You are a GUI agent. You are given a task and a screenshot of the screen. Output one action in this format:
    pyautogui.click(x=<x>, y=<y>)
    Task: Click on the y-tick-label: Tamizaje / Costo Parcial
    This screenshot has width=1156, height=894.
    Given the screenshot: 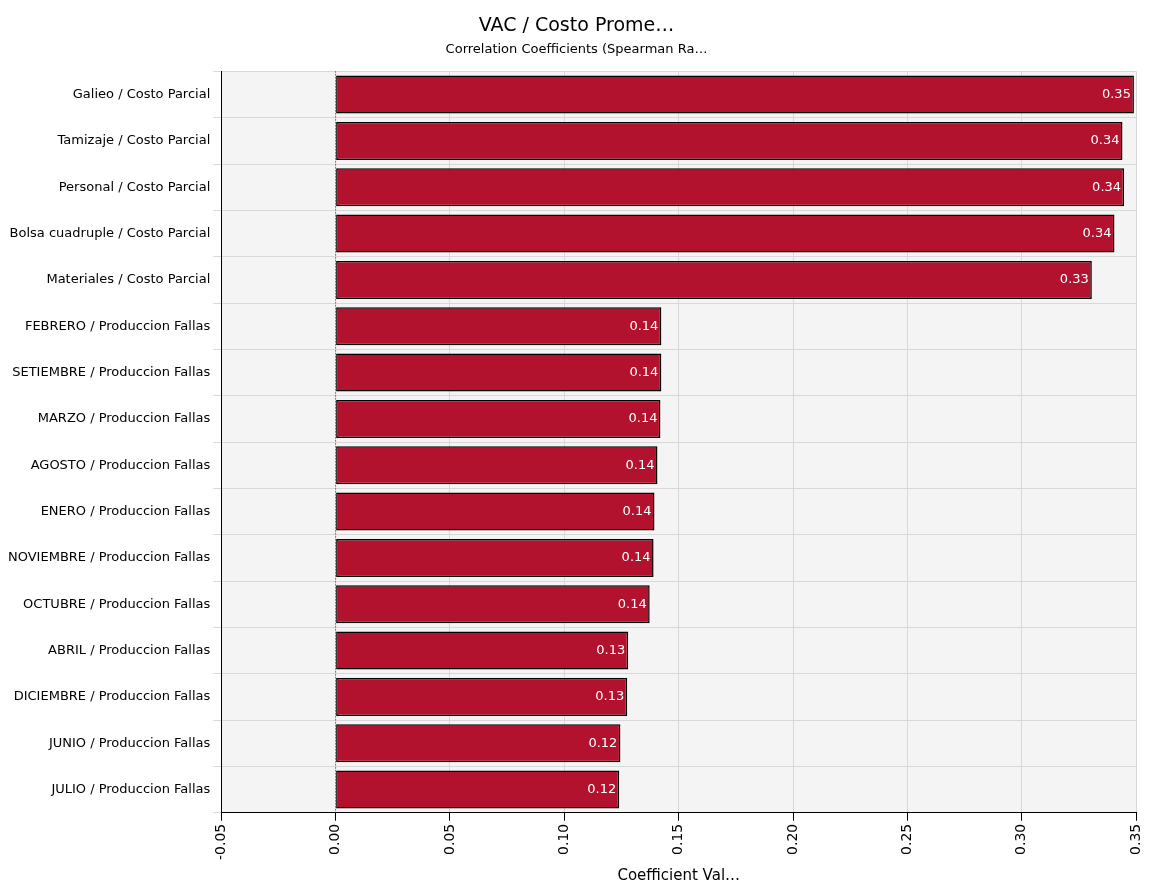 What is the action you would take?
    pyautogui.click(x=133, y=140)
    